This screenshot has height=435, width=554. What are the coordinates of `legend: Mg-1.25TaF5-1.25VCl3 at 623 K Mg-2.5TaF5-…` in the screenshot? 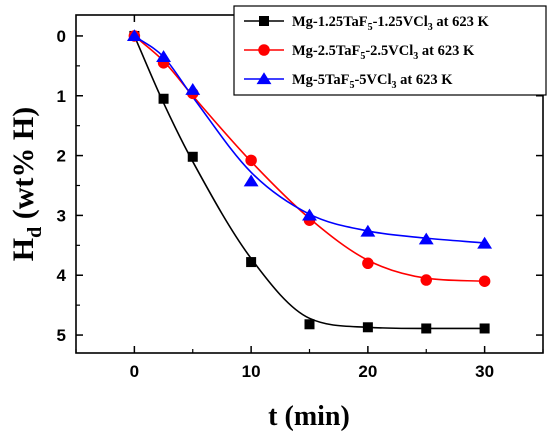 It's located at (390, 50).